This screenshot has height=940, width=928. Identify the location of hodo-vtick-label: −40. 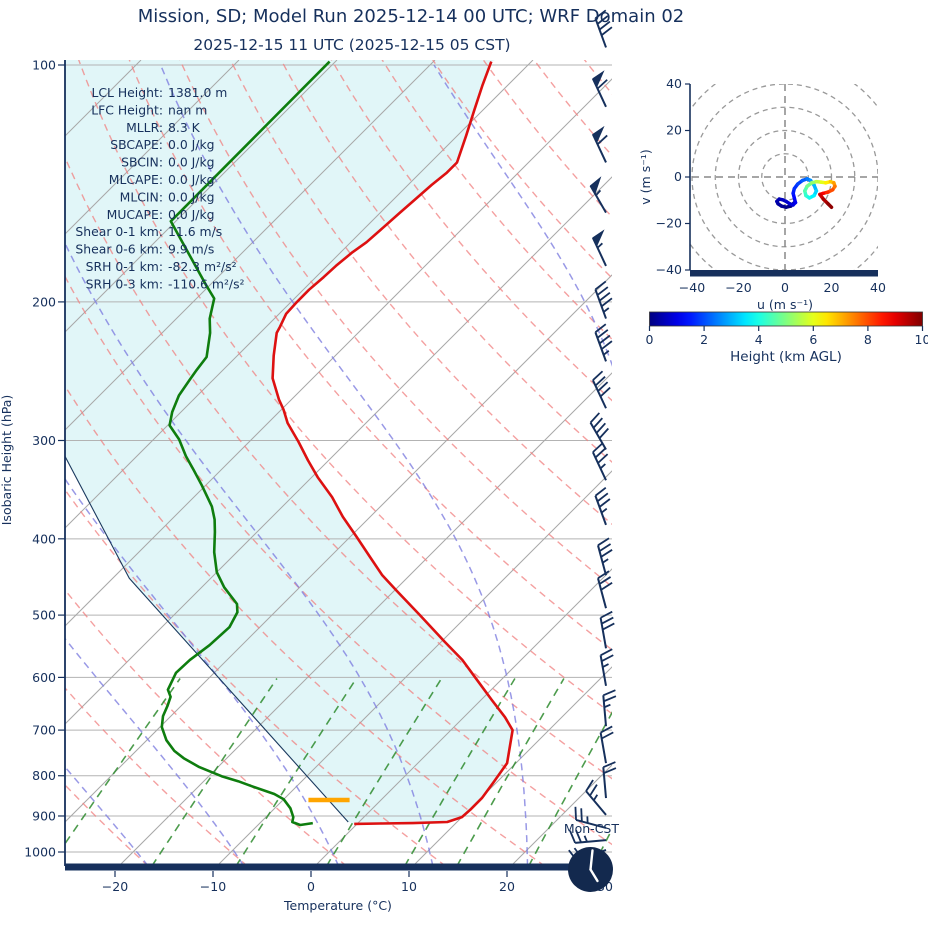
(669, 269).